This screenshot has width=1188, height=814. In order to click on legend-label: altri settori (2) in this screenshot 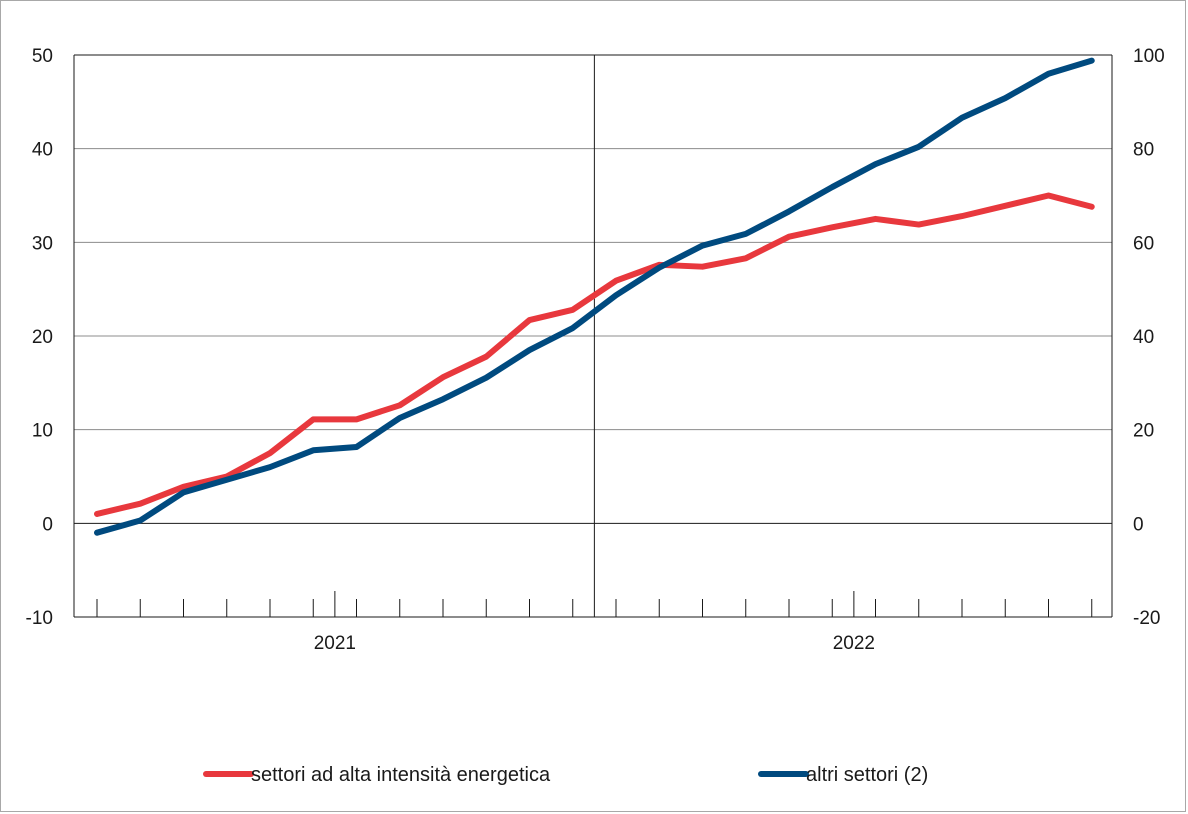, I will do `click(867, 775)`.